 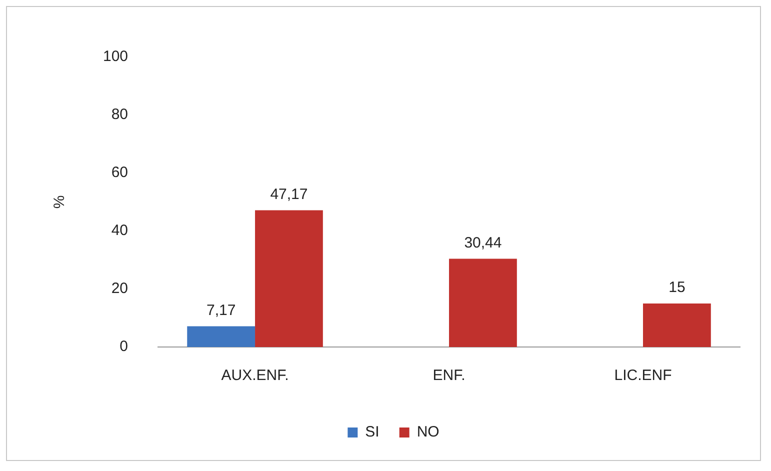 What do you see at coordinates (483, 243) in the screenshot?
I see `data-label: 30,44` at bounding box center [483, 243].